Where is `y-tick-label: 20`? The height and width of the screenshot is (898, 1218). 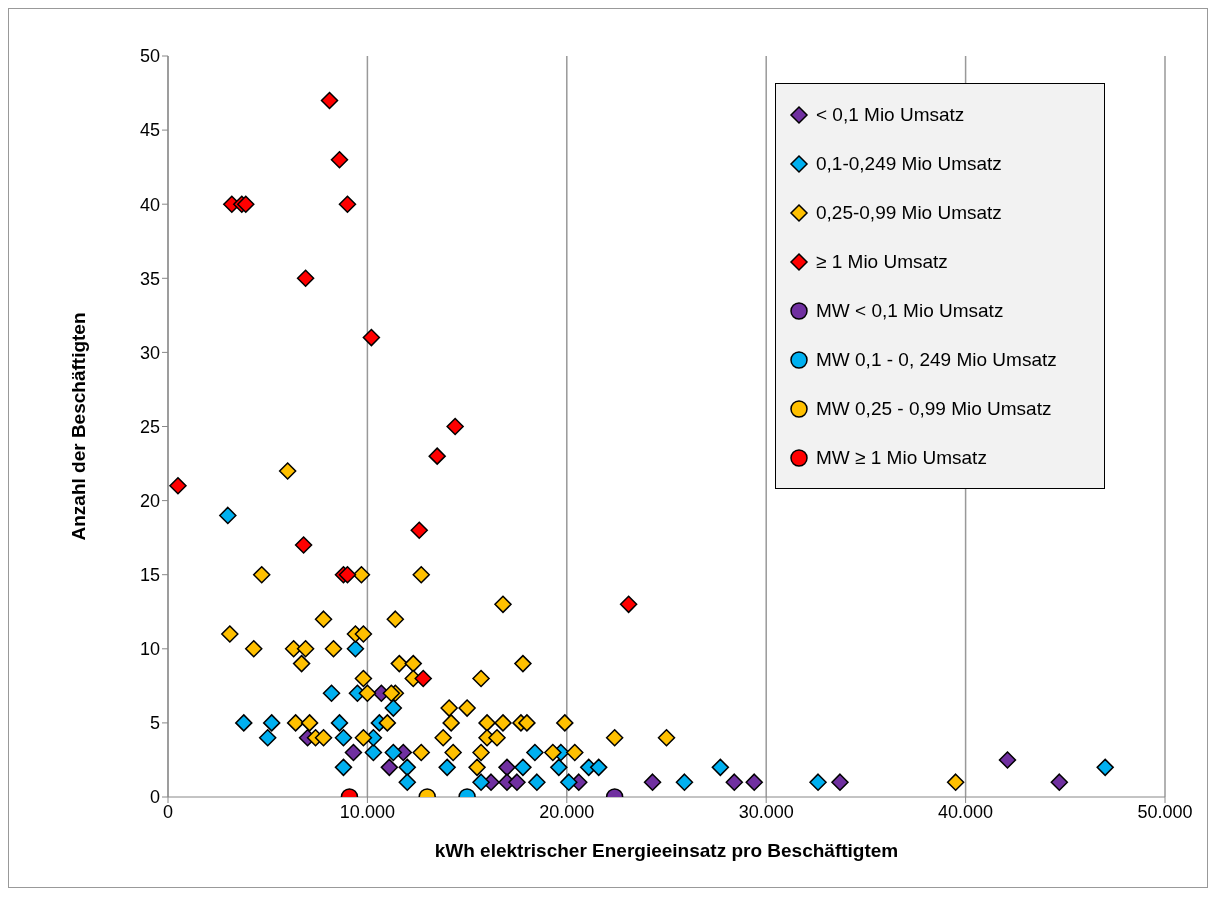
y-tick-label: 20 is located at coordinates (149, 500).